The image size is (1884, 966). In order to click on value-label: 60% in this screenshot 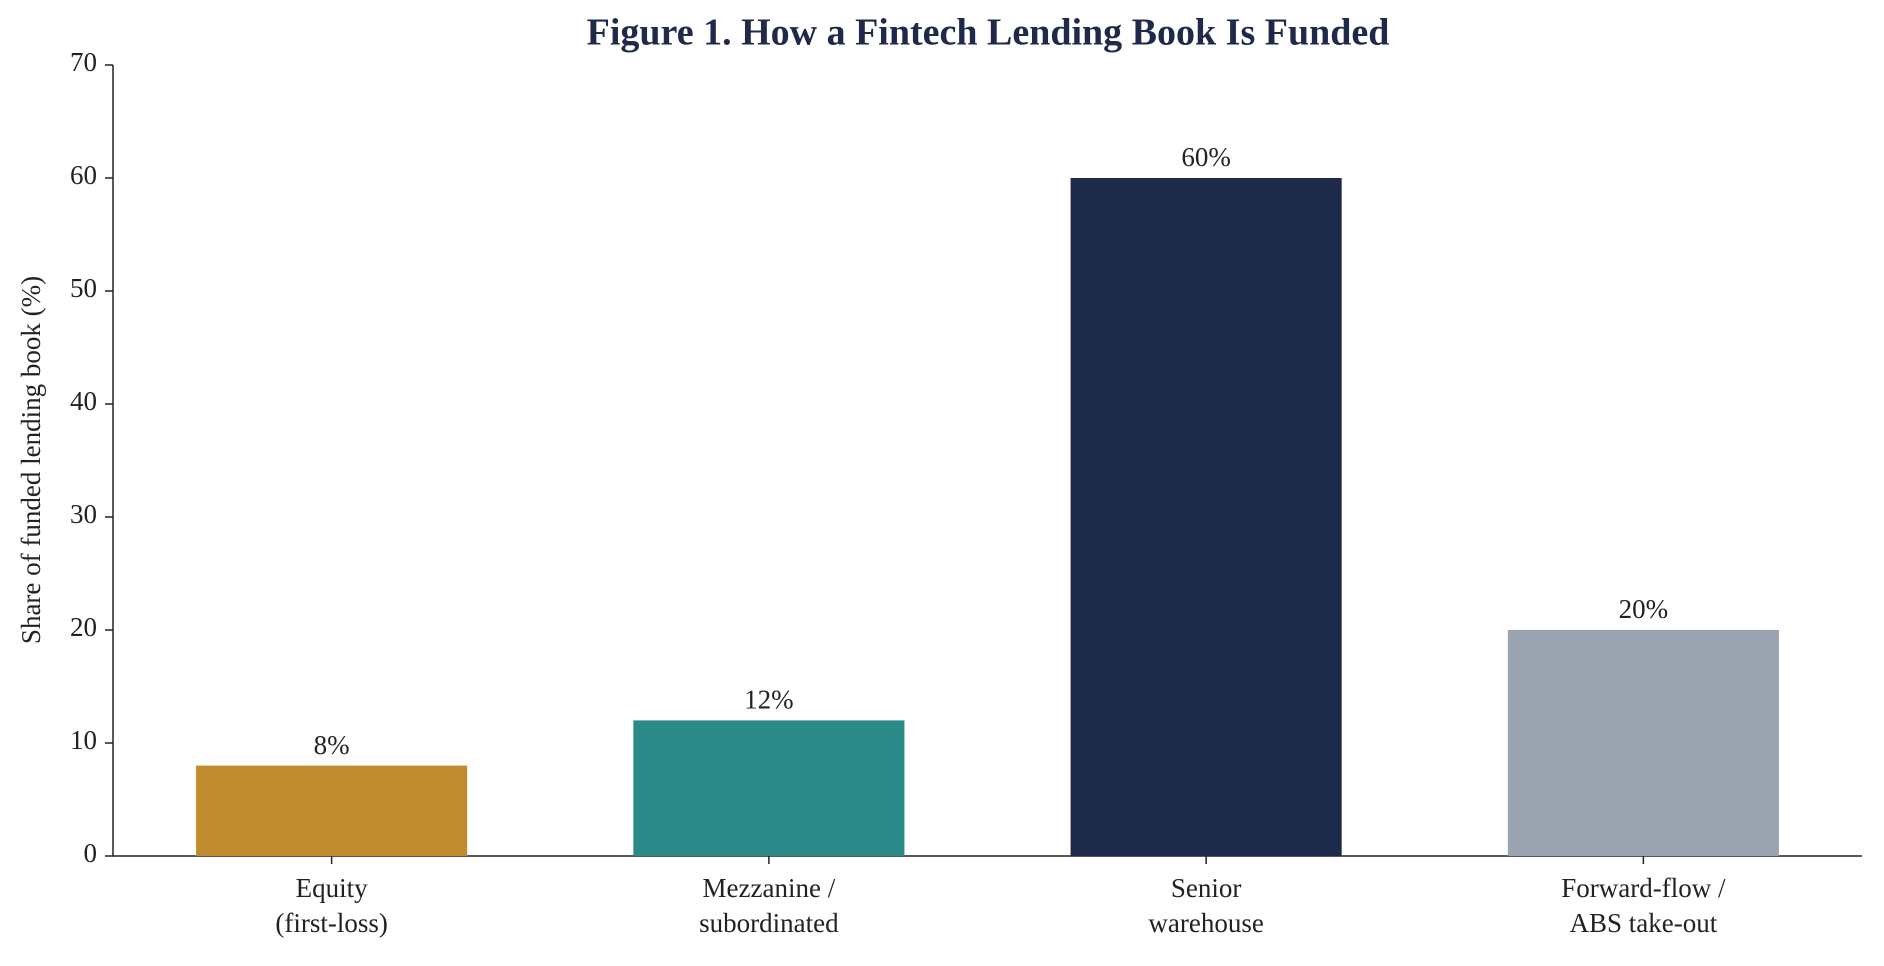, I will do `click(1206, 157)`.